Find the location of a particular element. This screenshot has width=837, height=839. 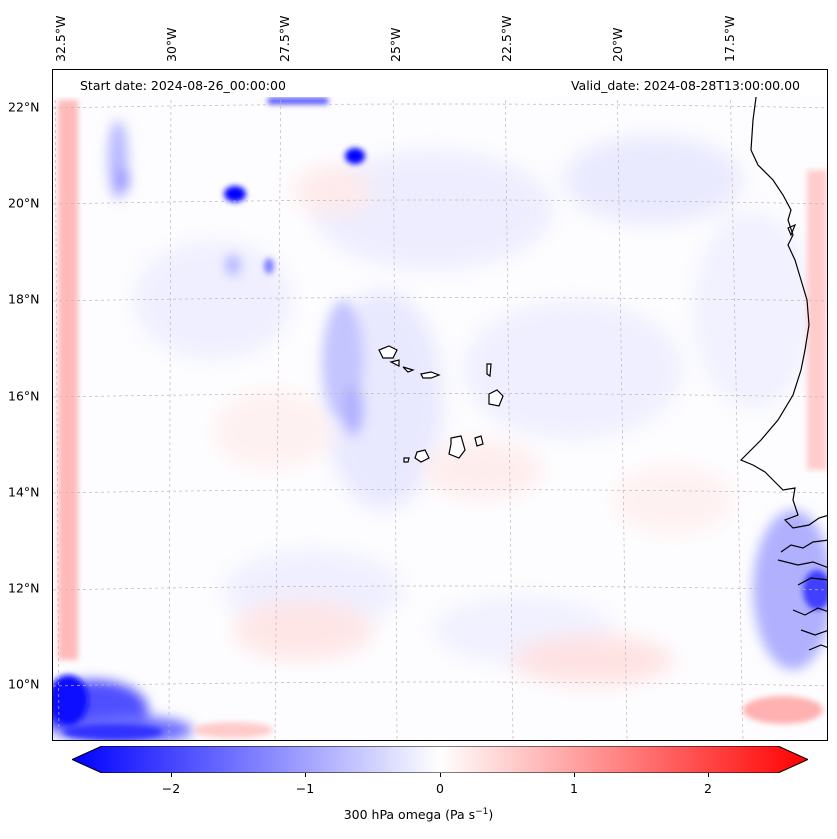

lat-label-18n: 18°N is located at coordinates (24, 299).